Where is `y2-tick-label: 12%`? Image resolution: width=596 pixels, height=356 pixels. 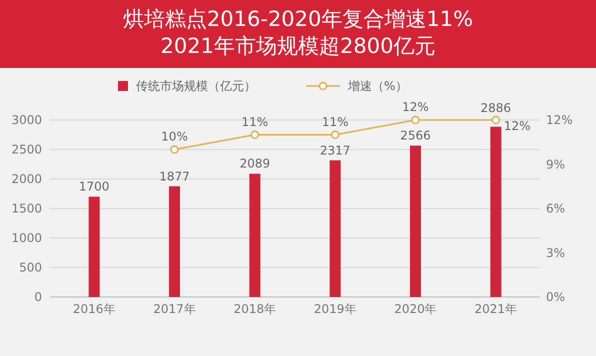
y2-tick-label: 12% is located at coordinates (559, 120).